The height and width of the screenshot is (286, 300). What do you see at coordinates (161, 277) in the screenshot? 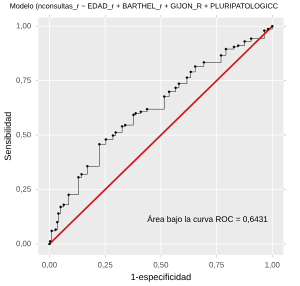
I see `x-axis-title: 1-especificidad` at bounding box center [161, 277].